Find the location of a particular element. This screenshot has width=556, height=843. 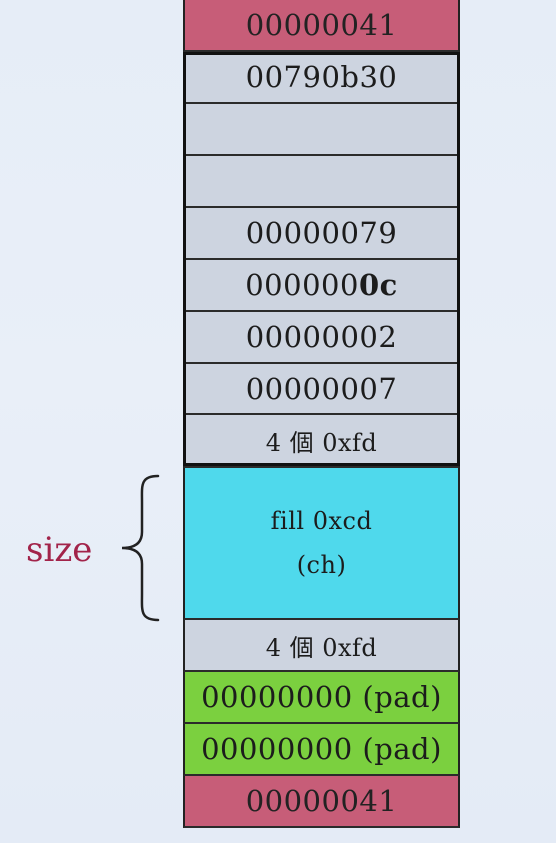

size-label: size is located at coordinates (59, 550).